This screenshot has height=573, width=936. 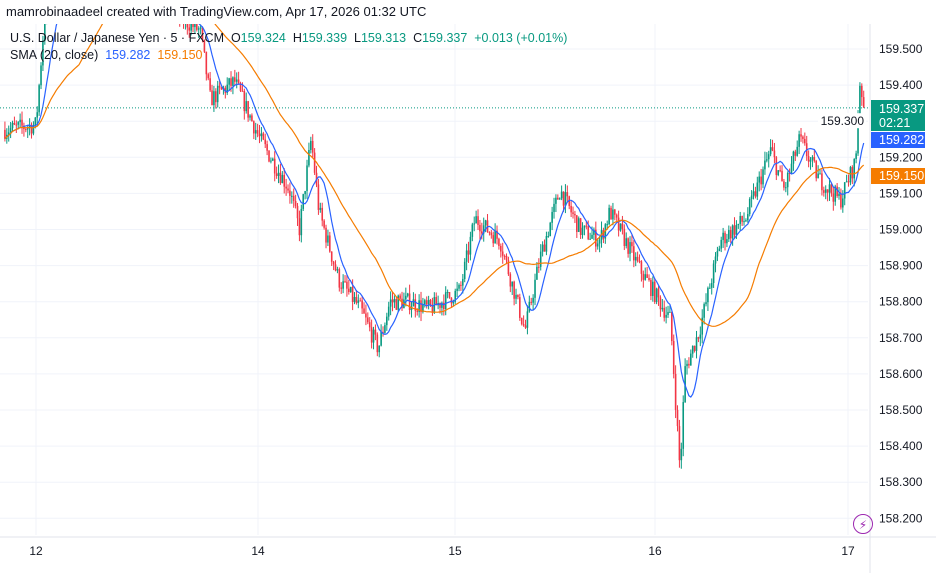 What do you see at coordinates (863, 524) in the screenshot?
I see `lightning-icon: ⚡` at bounding box center [863, 524].